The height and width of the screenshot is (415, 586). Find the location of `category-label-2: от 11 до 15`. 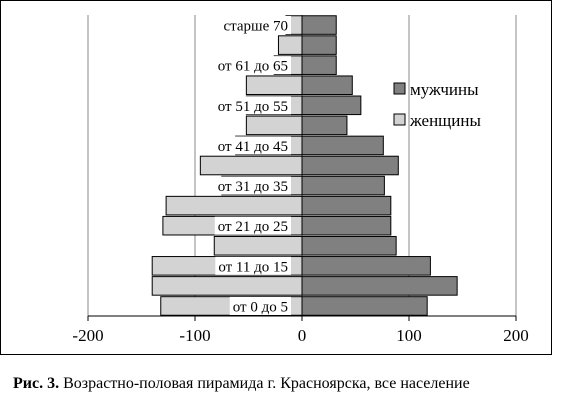

category-label-2: от 11 до 15 is located at coordinates (253, 267).